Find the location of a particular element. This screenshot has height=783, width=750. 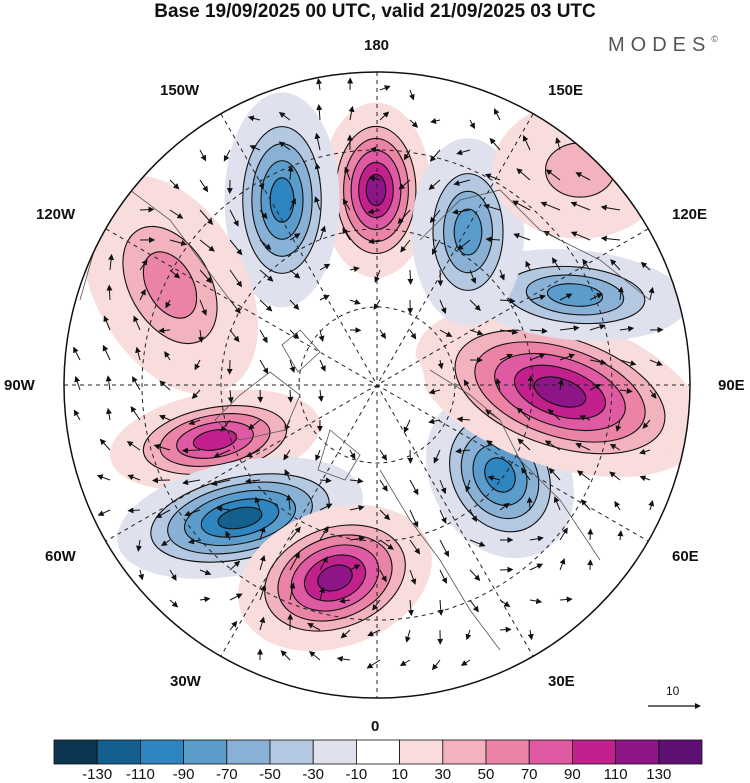

vector-scale-label: 10 is located at coordinates (673, 691).